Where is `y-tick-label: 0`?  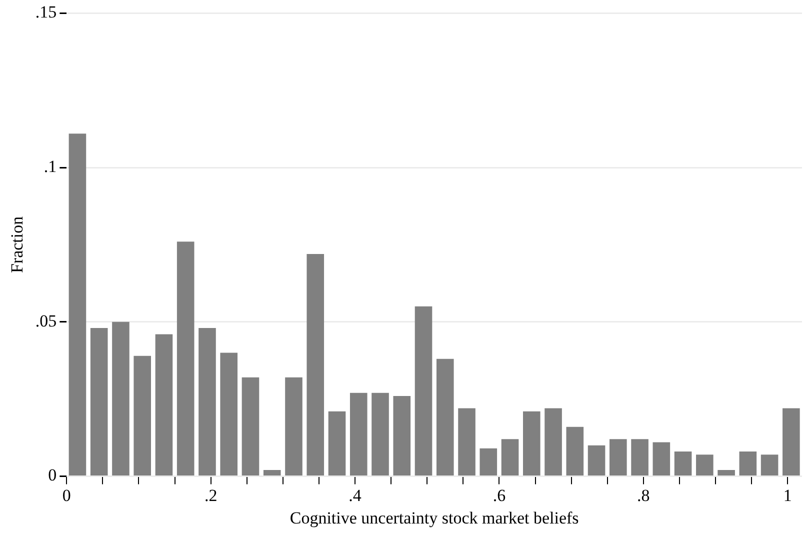
y-tick-label: 0 is located at coordinates (52, 475).